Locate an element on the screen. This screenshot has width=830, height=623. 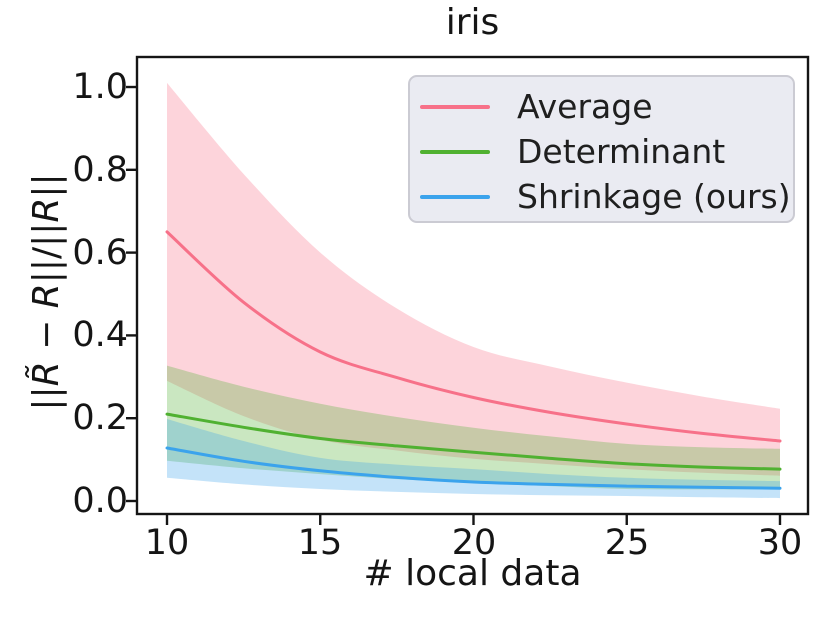
legend-line-shrinkage-icon is located at coordinates (455, 196).